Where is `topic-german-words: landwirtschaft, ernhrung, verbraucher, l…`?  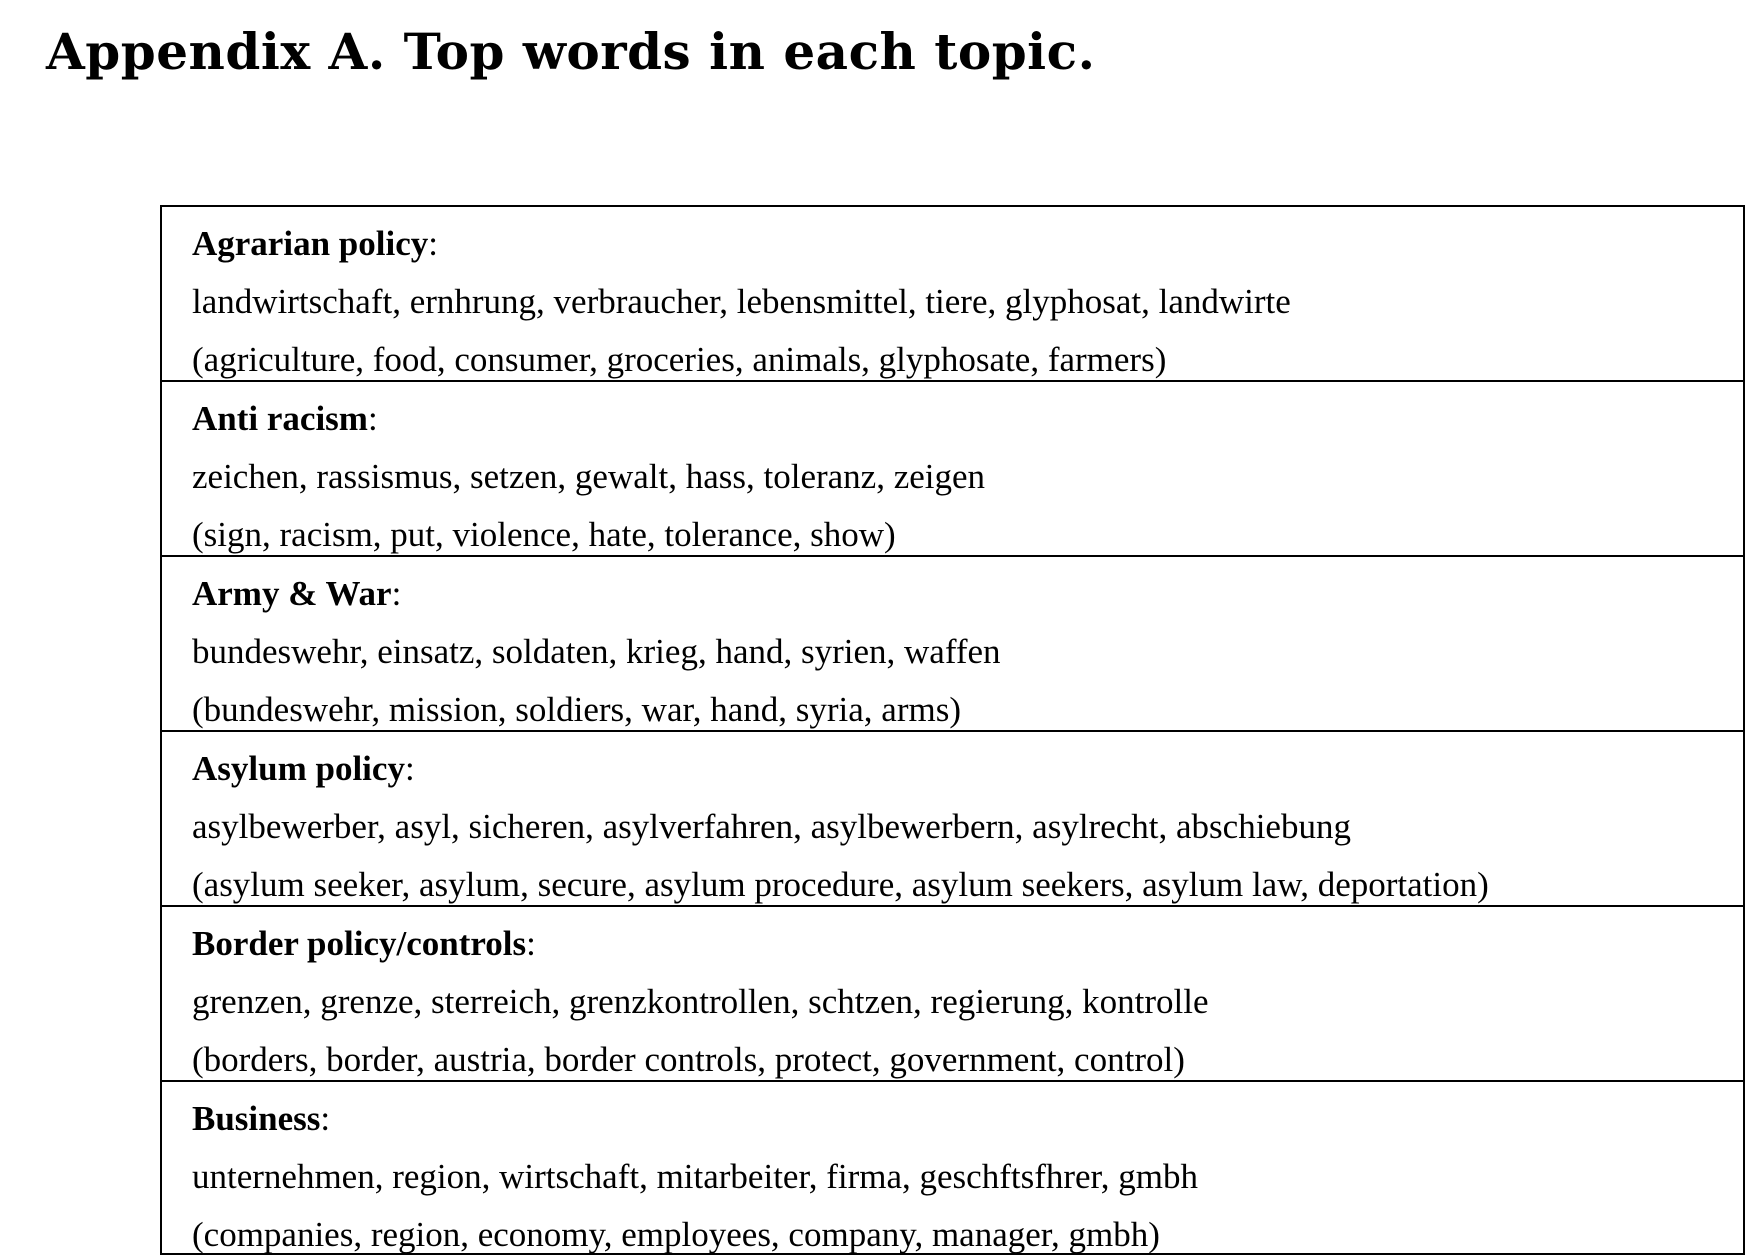
topic-german-words: landwirtschaft, ernhrung, verbraucher, l… is located at coordinates (741, 301).